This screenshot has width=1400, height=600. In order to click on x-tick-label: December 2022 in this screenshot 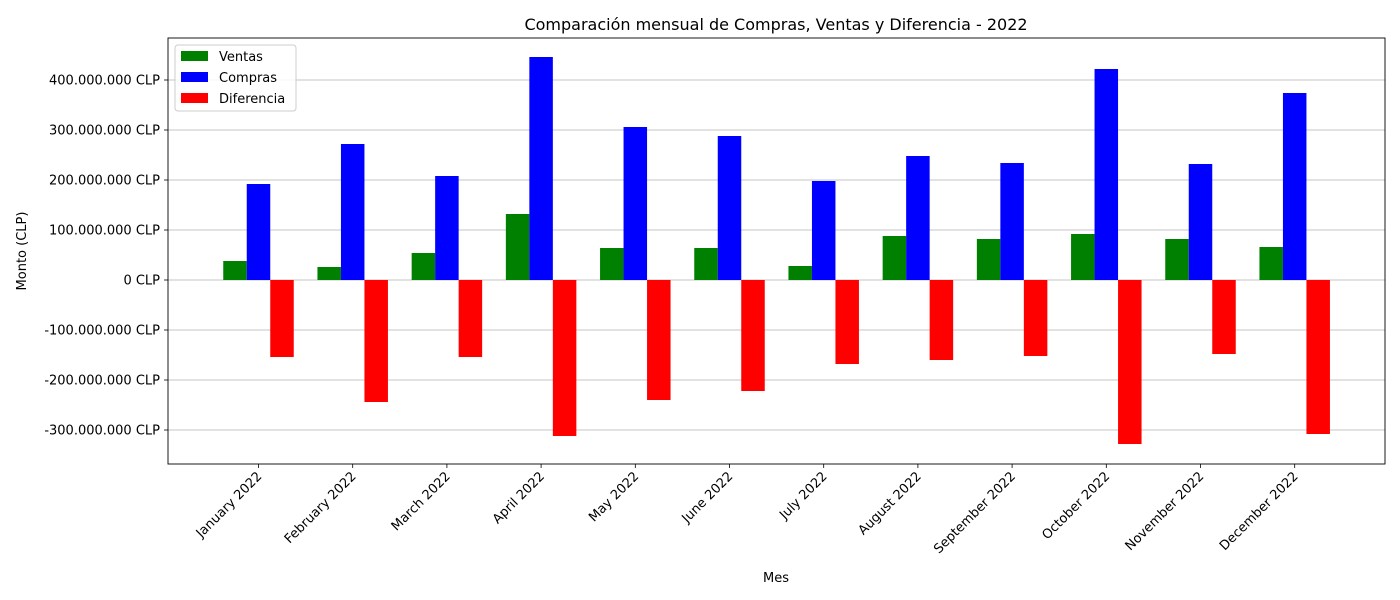, I will do `click(1259, 511)`.